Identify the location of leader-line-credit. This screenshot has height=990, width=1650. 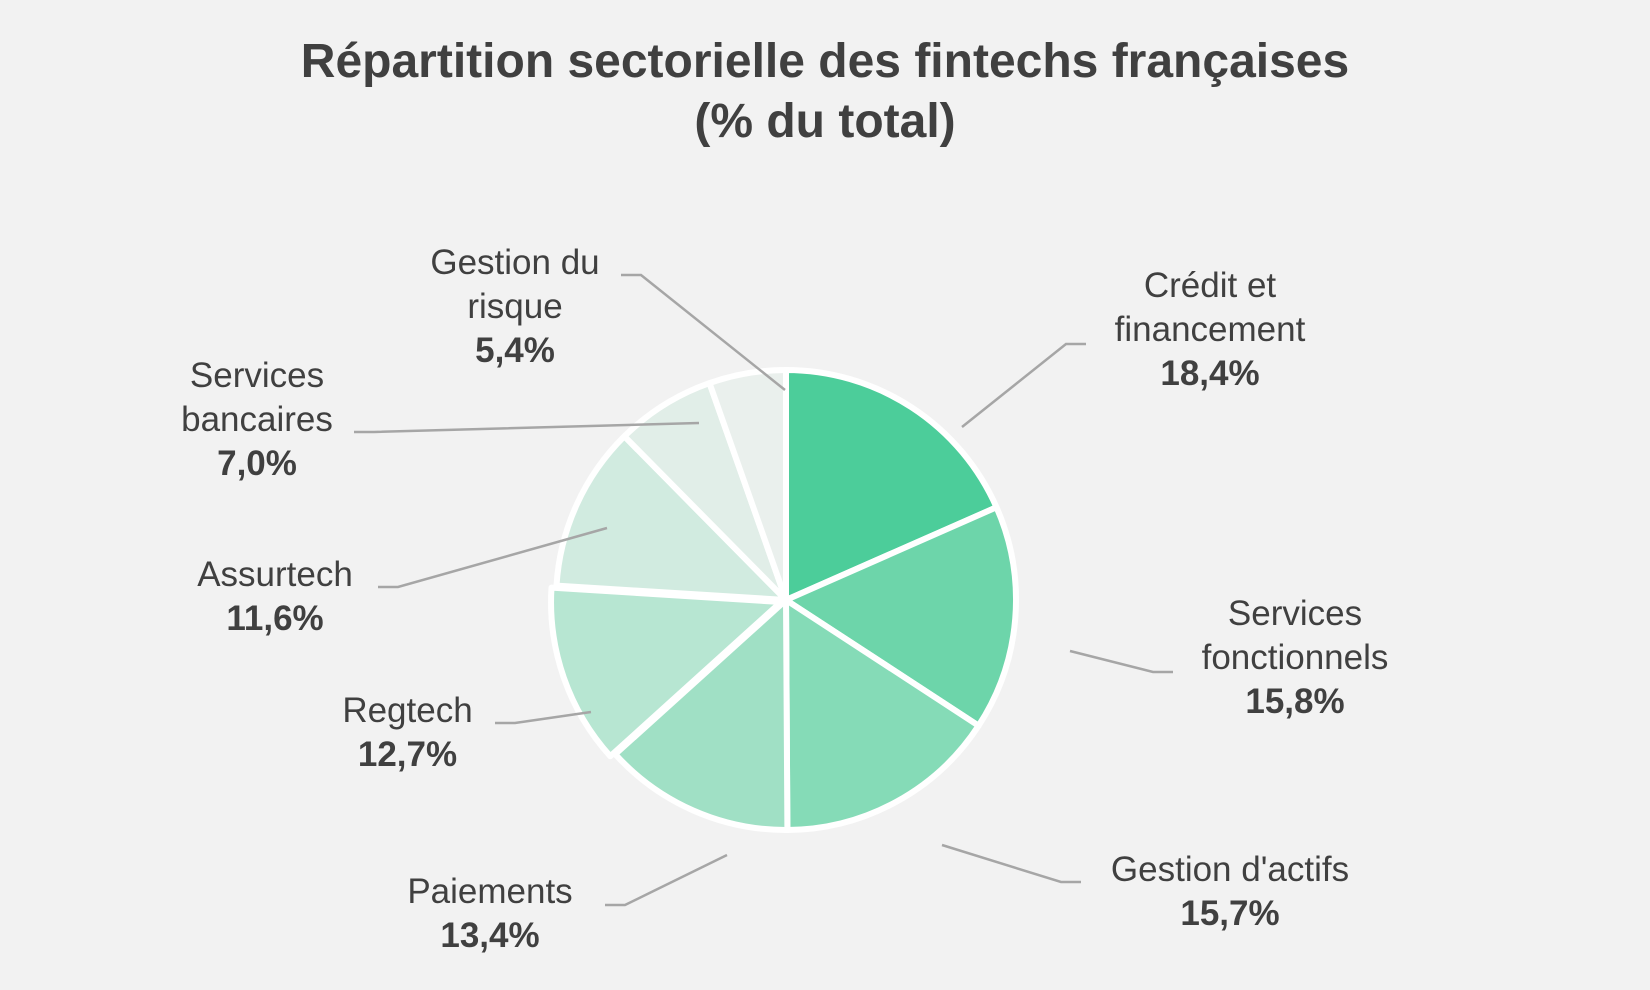
(1023, 385).